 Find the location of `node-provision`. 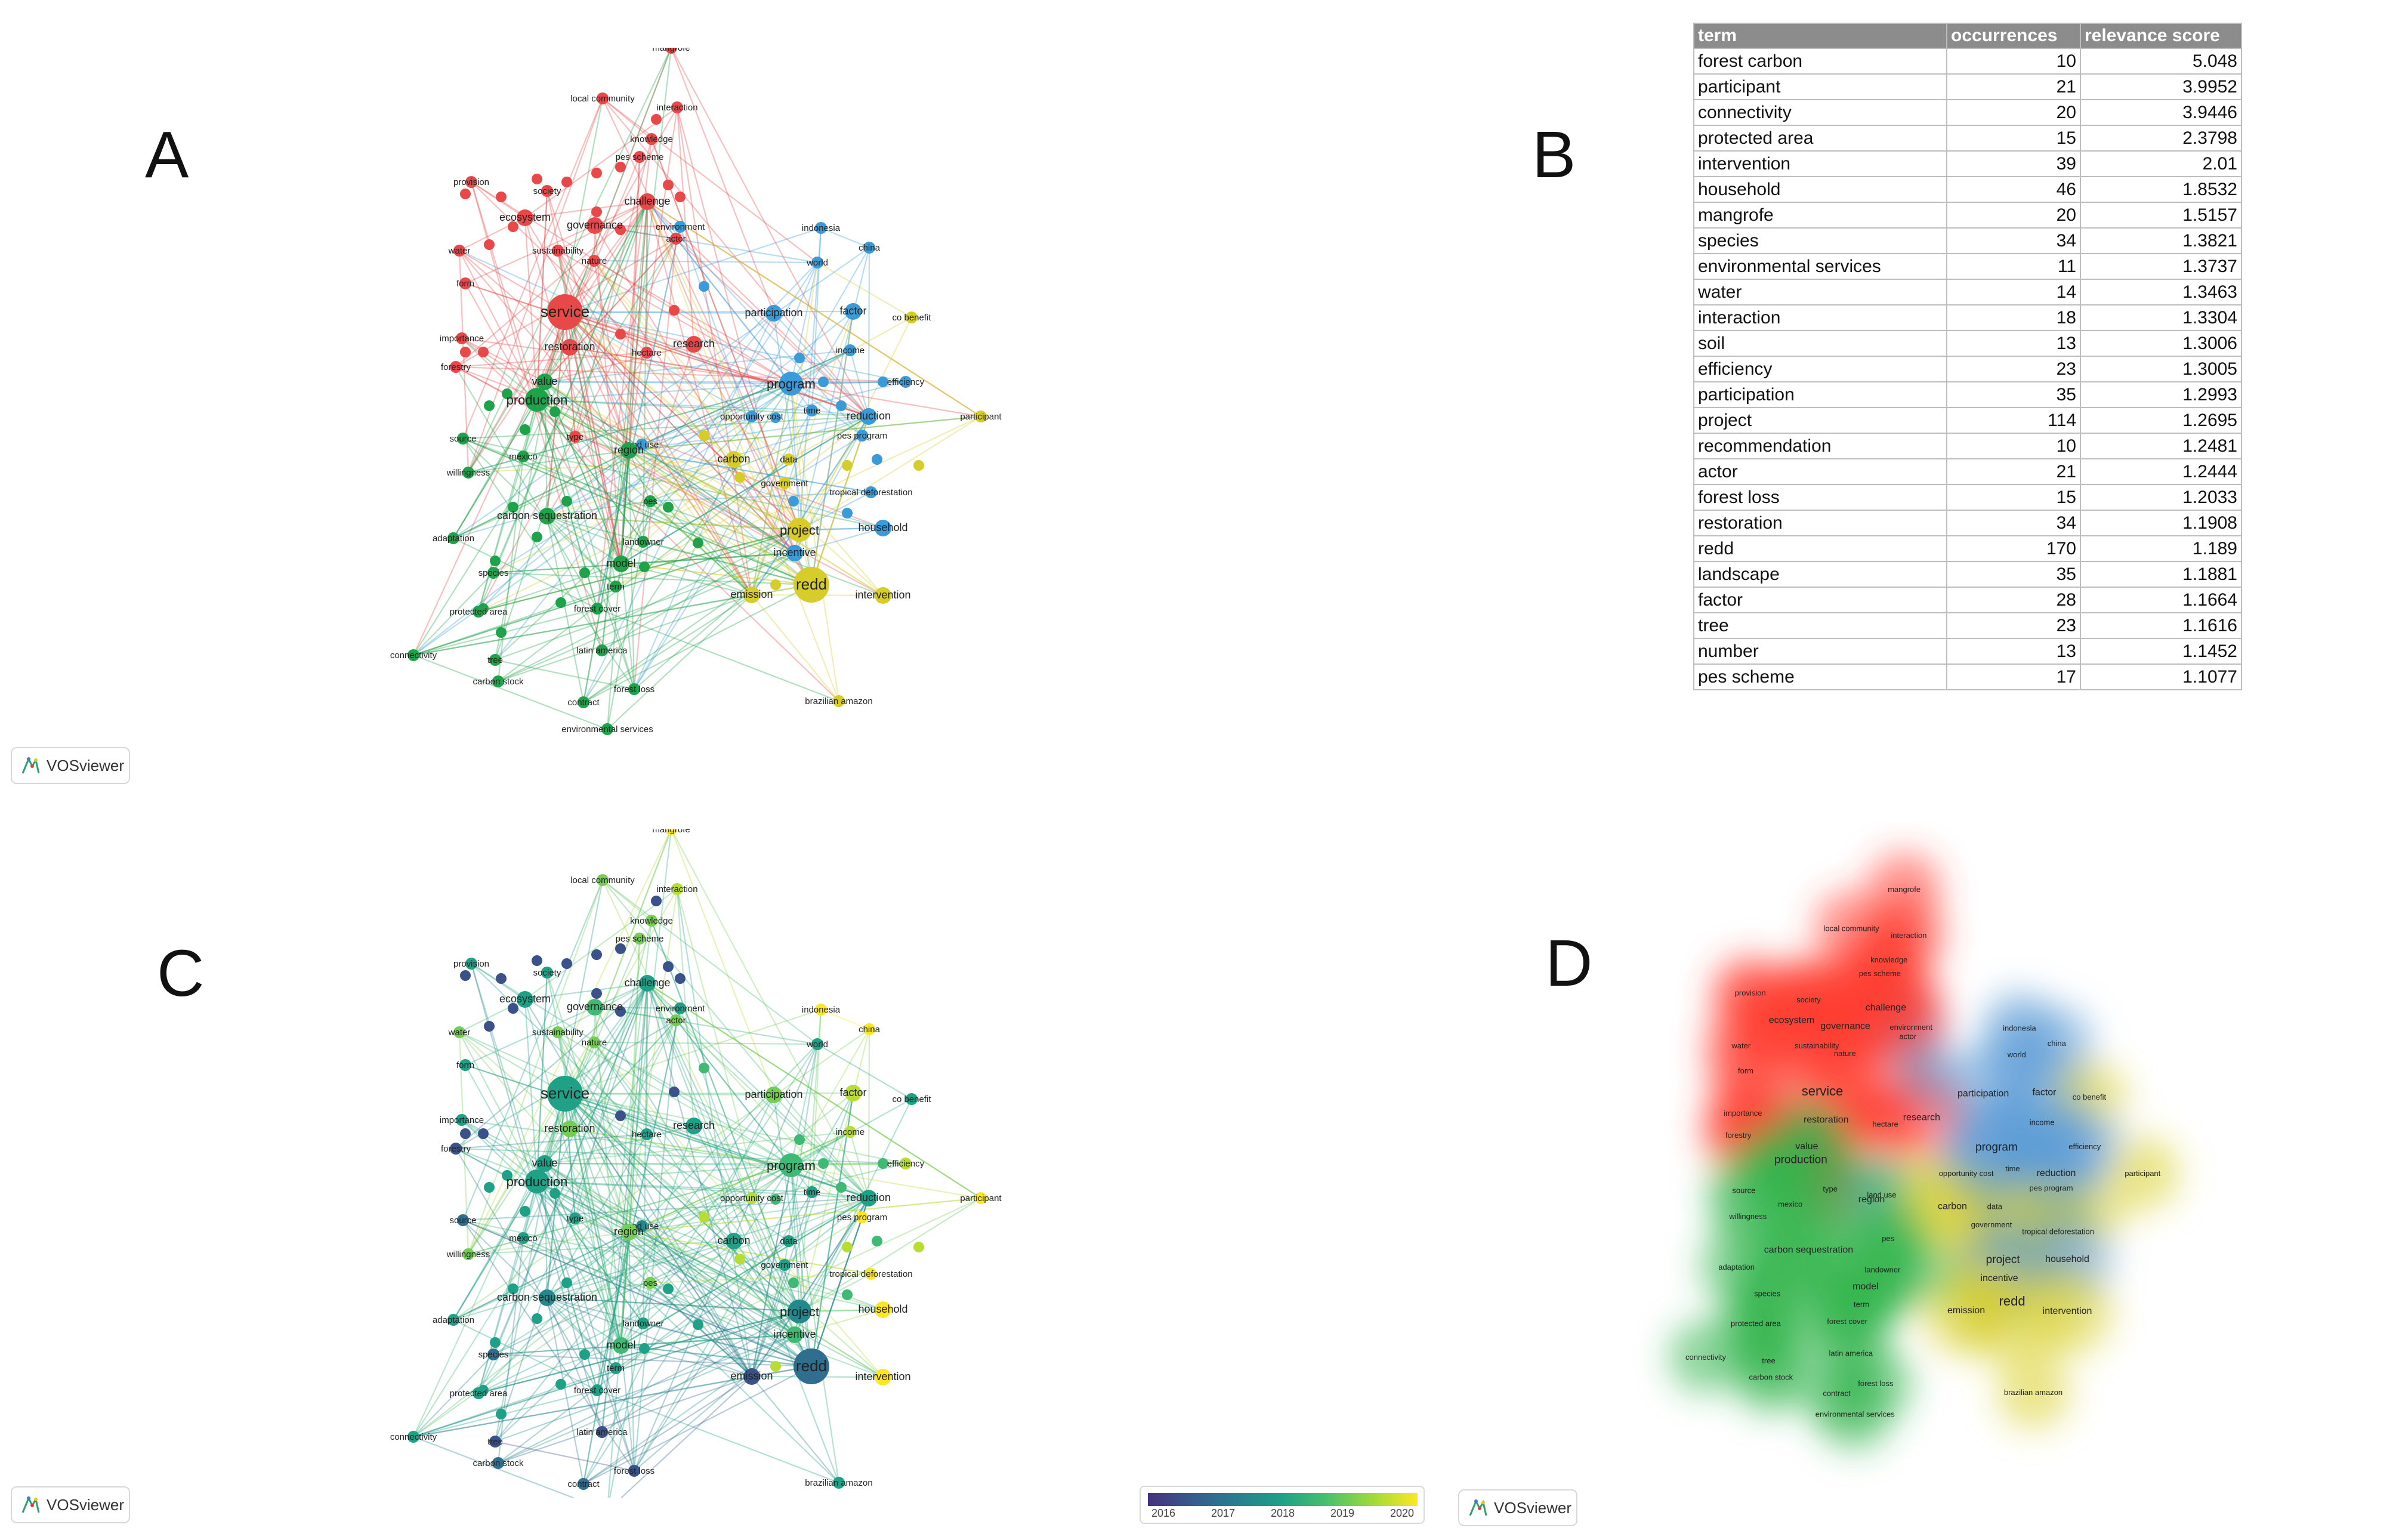

node-provision is located at coordinates (471, 964).